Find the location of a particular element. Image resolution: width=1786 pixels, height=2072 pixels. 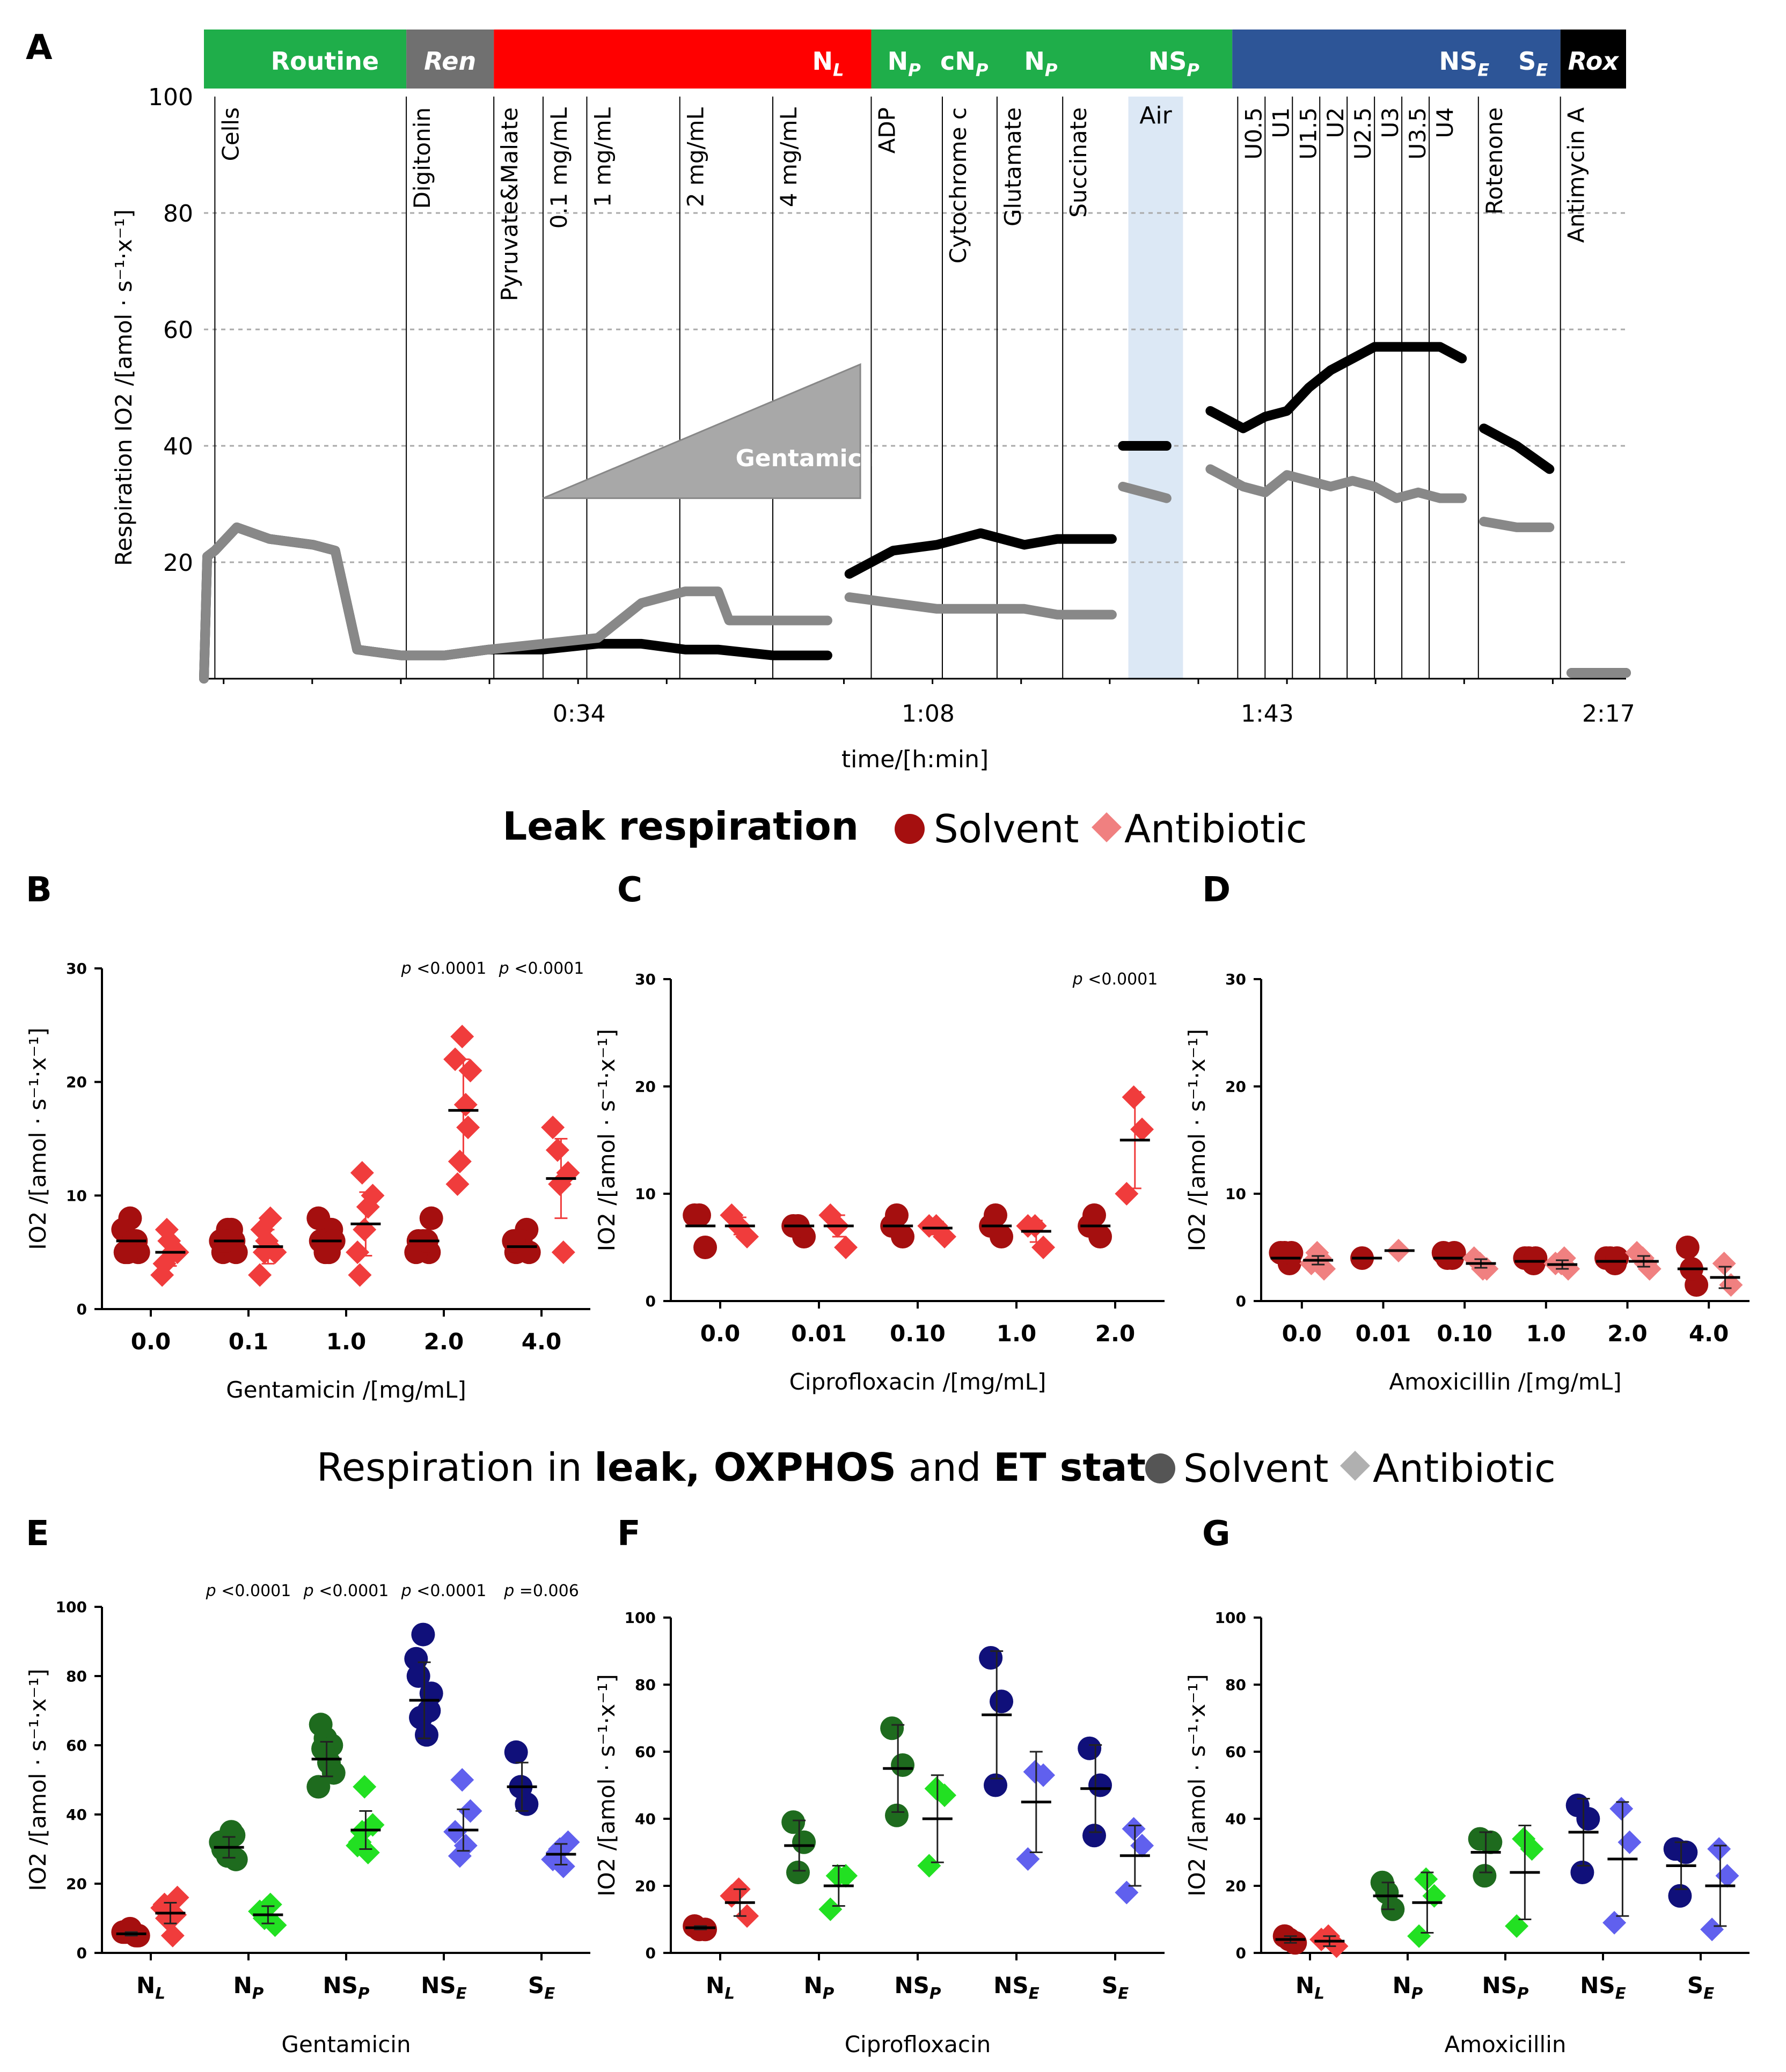

x-axis-title: Amoxicillin /[mg/mL] is located at coordinates (1505, 1382).